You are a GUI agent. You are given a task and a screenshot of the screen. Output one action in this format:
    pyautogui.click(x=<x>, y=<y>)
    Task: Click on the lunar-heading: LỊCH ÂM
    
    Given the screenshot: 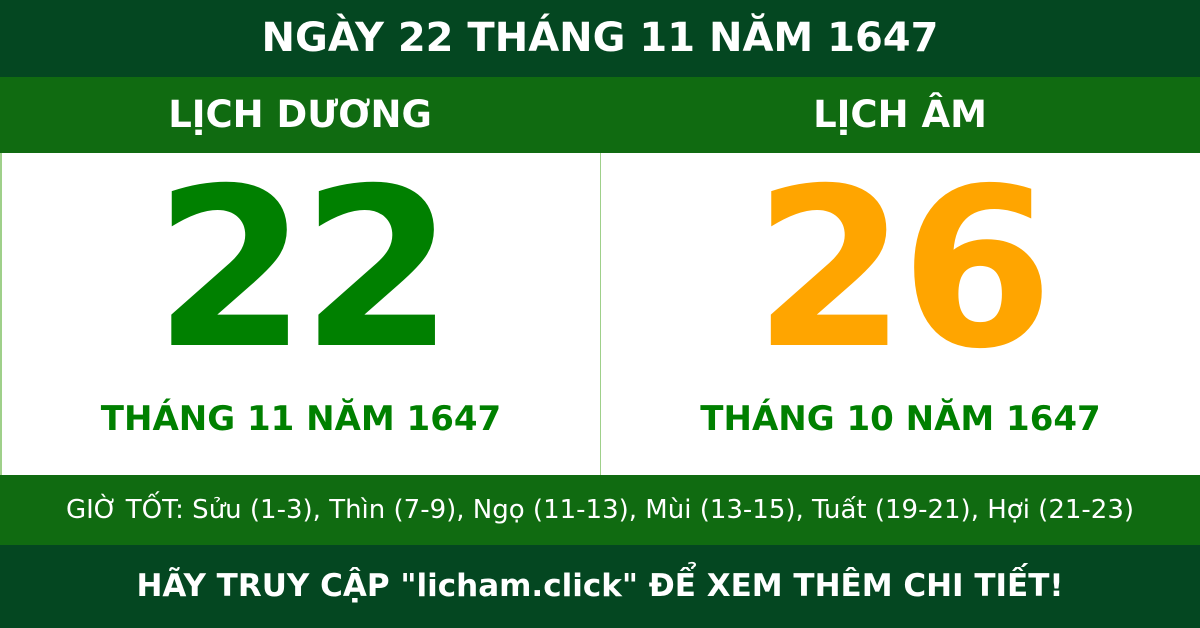 What is the action you would take?
    pyautogui.click(x=900, y=114)
    